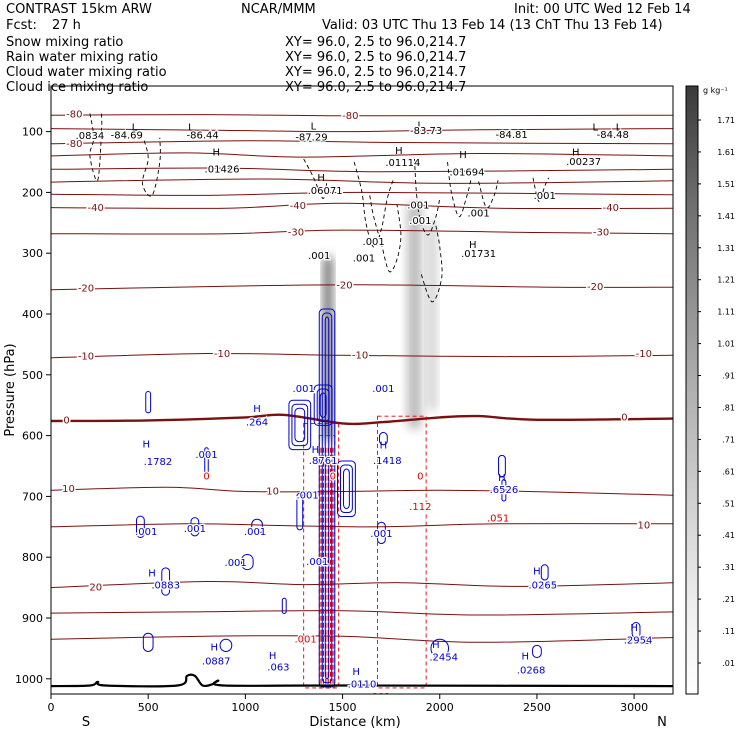 The image size is (740, 744). What do you see at coordinates (399, 151) in the screenshot?
I see `high-marker-7: H` at bounding box center [399, 151].